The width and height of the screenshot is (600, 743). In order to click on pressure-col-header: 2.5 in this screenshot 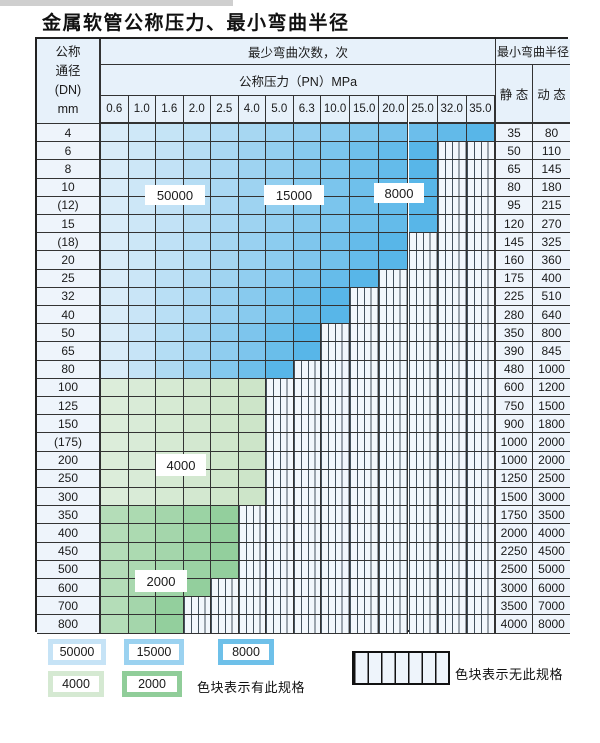, I will do `click(225, 110)`.